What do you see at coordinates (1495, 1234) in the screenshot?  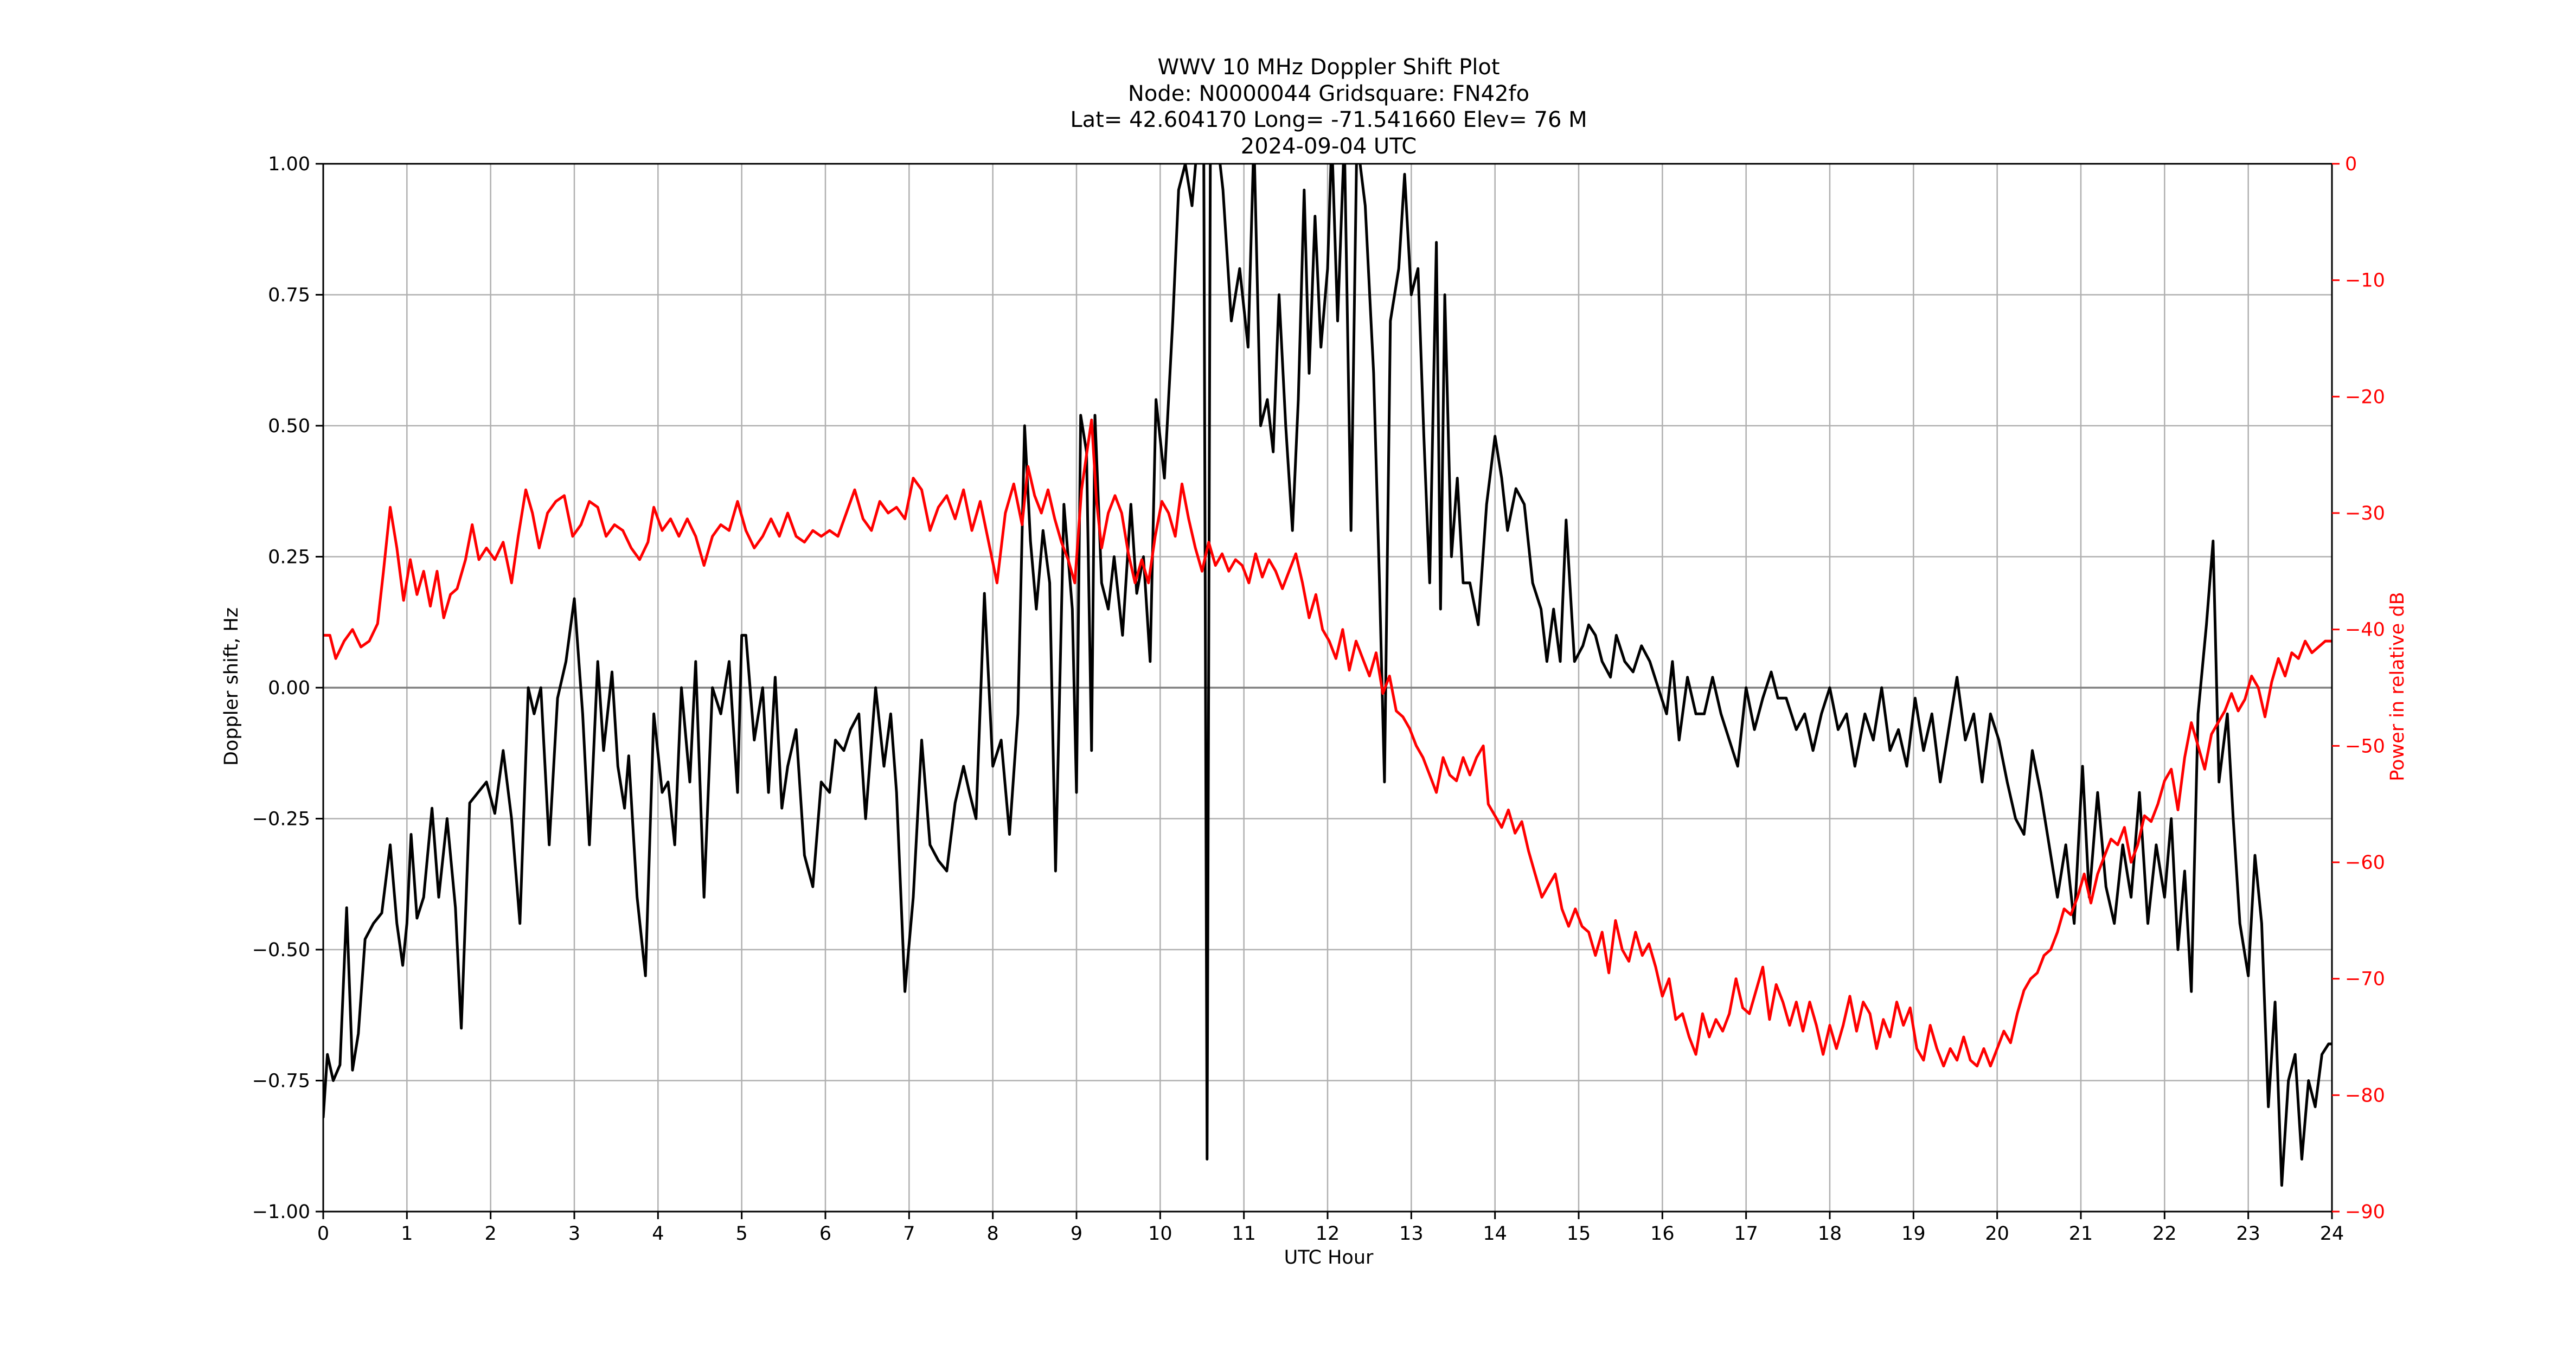 I see `x-tick-label: 14` at bounding box center [1495, 1234].